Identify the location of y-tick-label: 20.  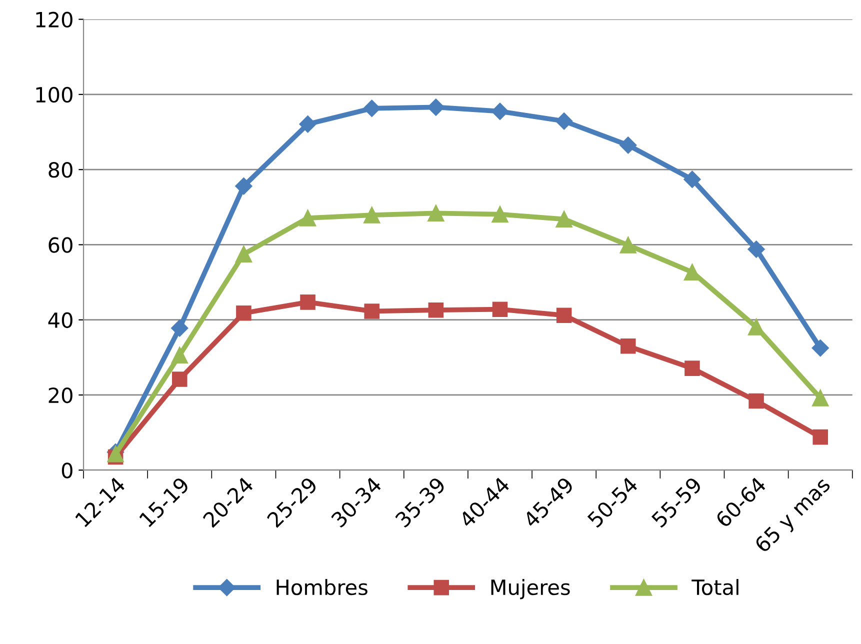
(60, 395).